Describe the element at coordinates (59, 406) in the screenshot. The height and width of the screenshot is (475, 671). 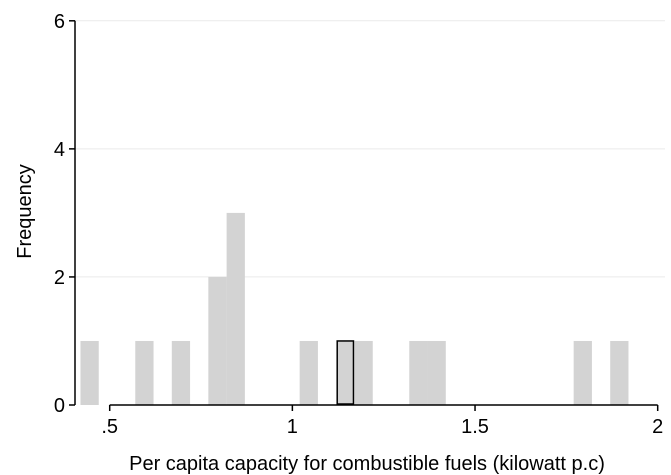
I see `y-tick-label: 0` at that location.